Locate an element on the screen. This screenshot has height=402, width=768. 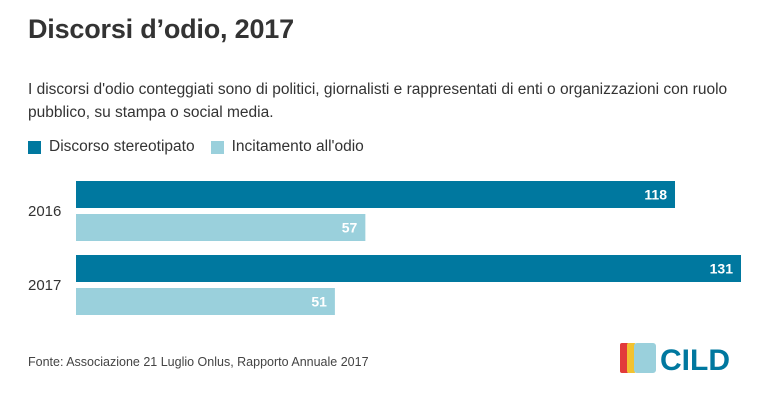
chart-title: Discorsi d’odio, 2017 is located at coordinates (161, 29).